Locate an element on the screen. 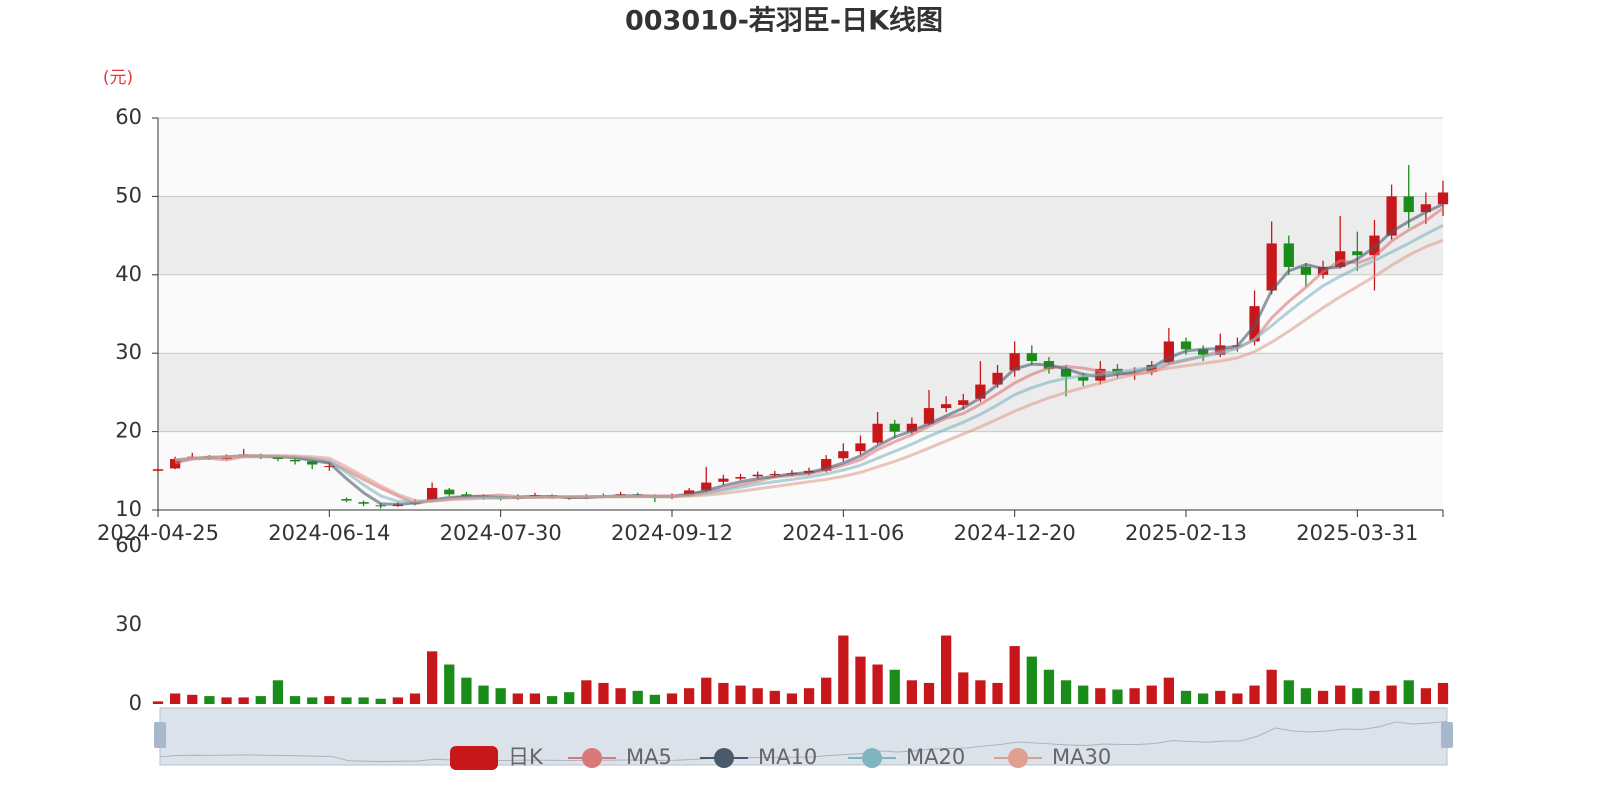 This screenshot has height=800, width=1600. x-tick-label: 2024-04-25 is located at coordinates (158, 533).